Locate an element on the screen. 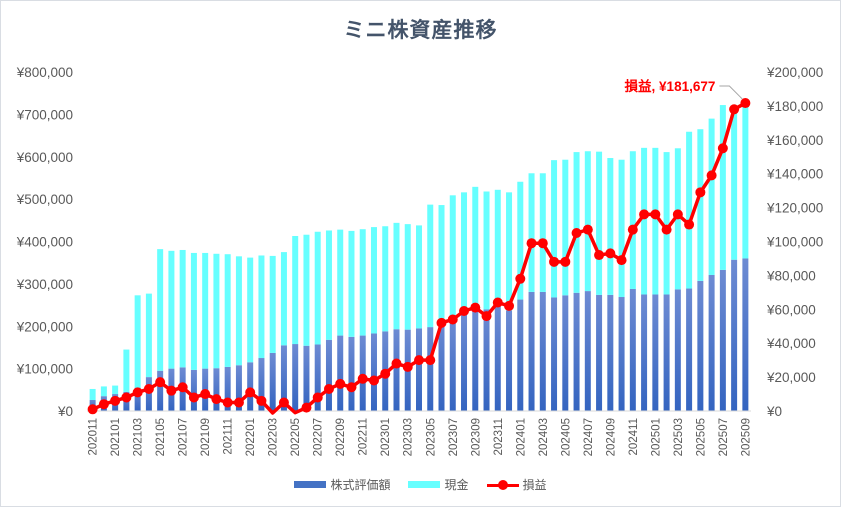 This screenshot has width=841, height=507. legend-label-stock: 株式評価額 is located at coordinates (360, 485).